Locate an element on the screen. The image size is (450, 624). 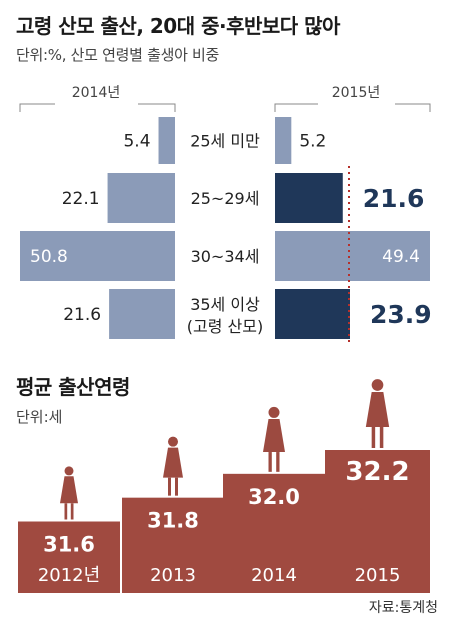
category-label: (고령 산모) is located at coordinates (225, 326).